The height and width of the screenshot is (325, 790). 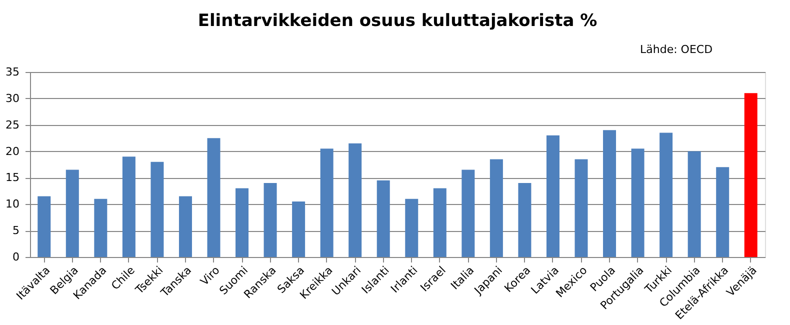 What do you see at coordinates (16, 231) in the screenshot?
I see `y-tick-label: 5` at bounding box center [16, 231].